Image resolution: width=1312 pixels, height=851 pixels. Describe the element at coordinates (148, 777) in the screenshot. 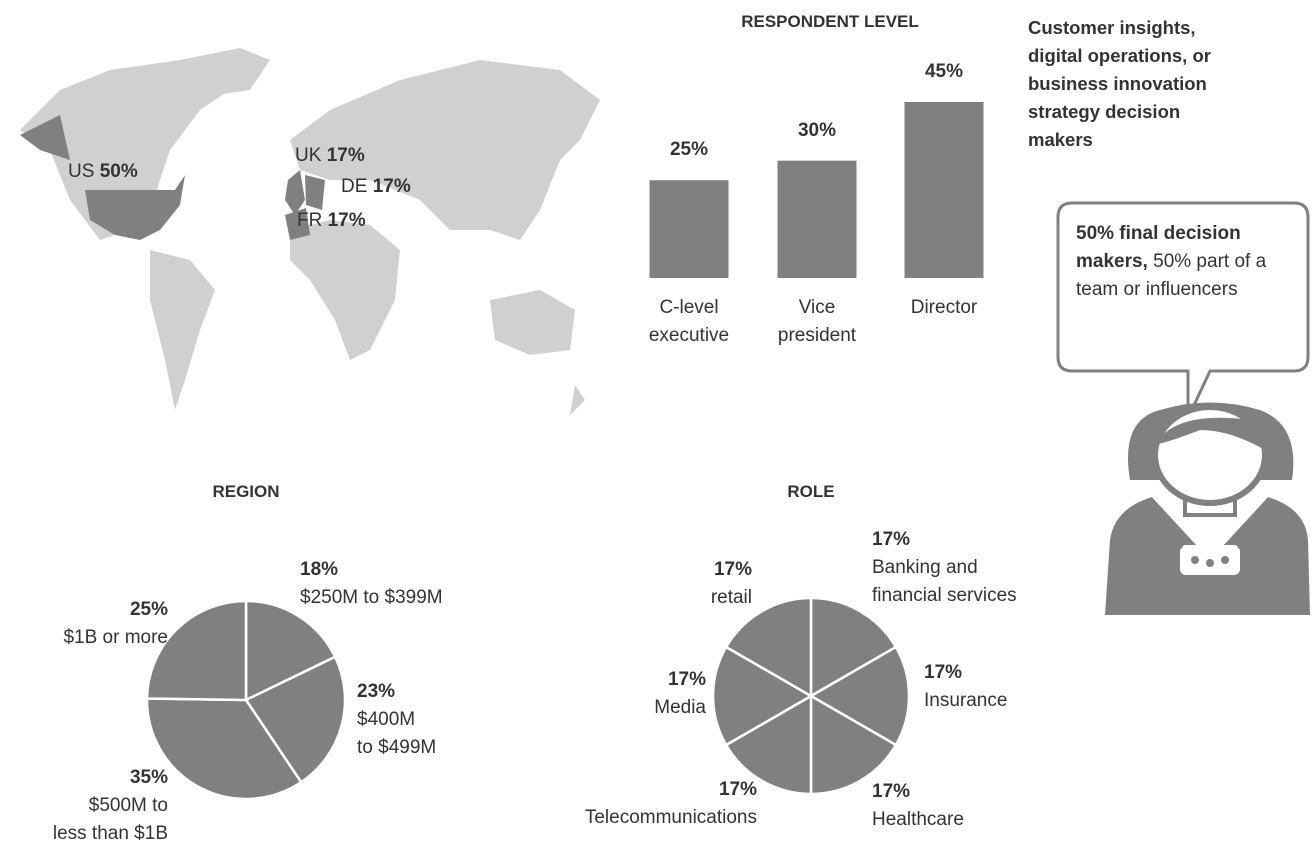

I see `value-label: 35%` at that location.